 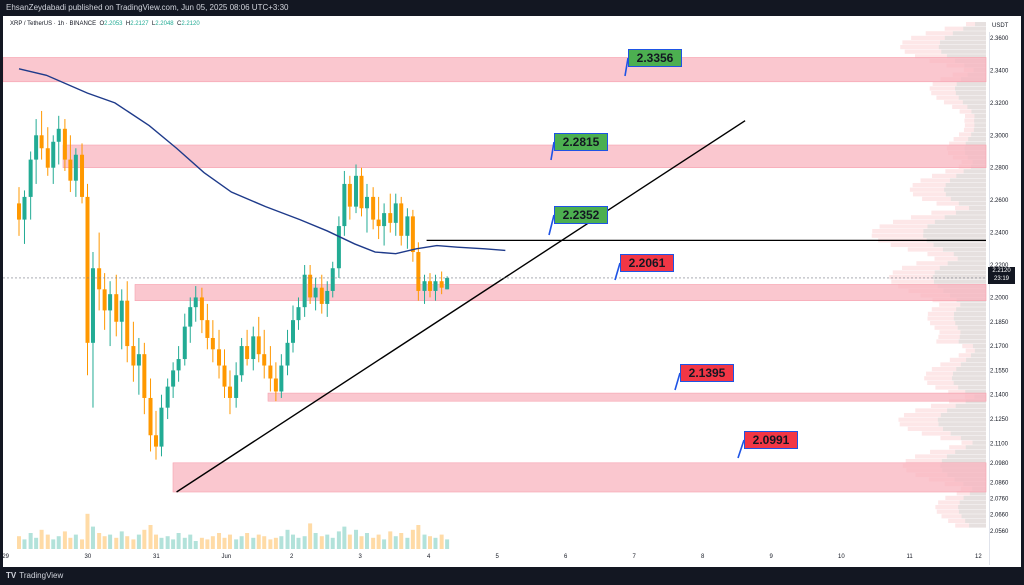 I want to click on price-tick-label: 2.3000, so click(x=999, y=136).